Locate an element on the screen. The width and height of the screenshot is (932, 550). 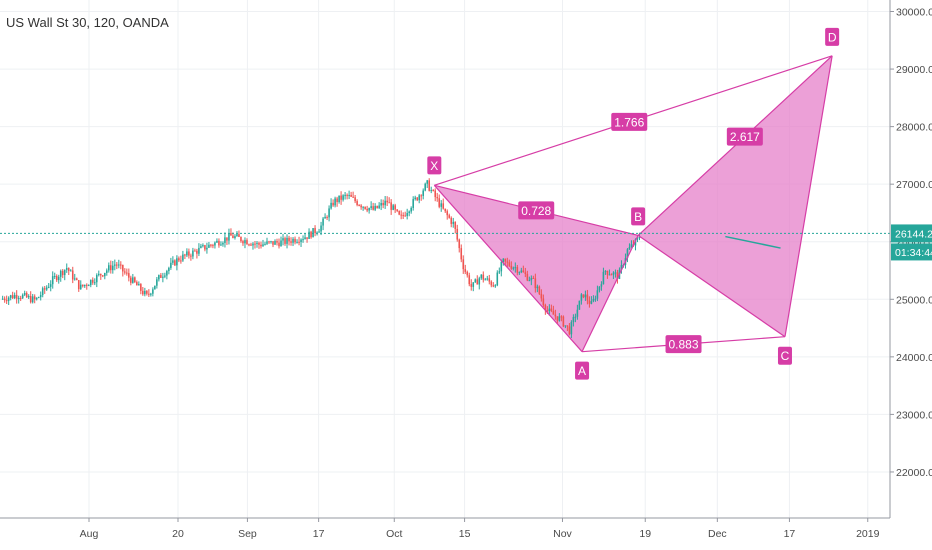
countdown-badge: 01:34:44 is located at coordinates (911, 252).